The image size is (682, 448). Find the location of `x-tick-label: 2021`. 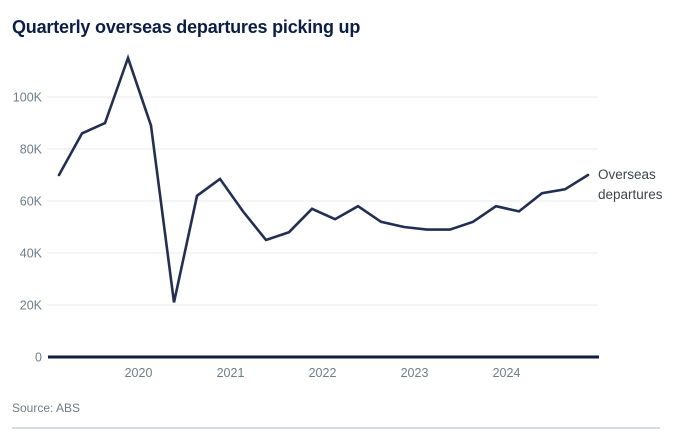

x-tick-label: 2021 is located at coordinates (231, 373).